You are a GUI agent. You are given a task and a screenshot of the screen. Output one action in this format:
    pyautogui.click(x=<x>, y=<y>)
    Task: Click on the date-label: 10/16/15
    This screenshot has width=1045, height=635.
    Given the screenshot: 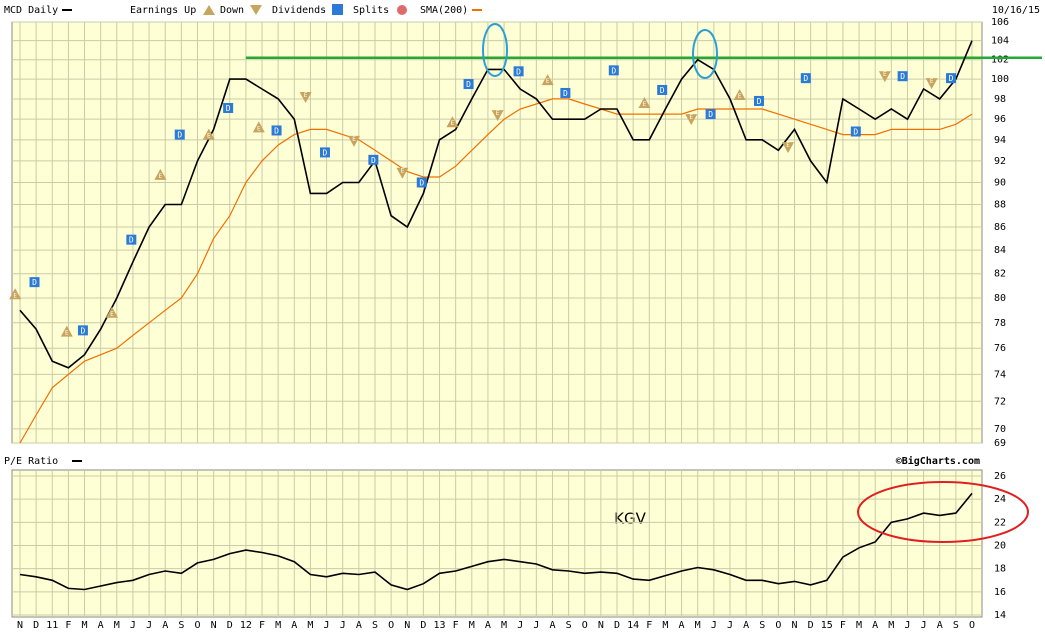 What is the action you would take?
    pyautogui.click(x=1016, y=10)
    